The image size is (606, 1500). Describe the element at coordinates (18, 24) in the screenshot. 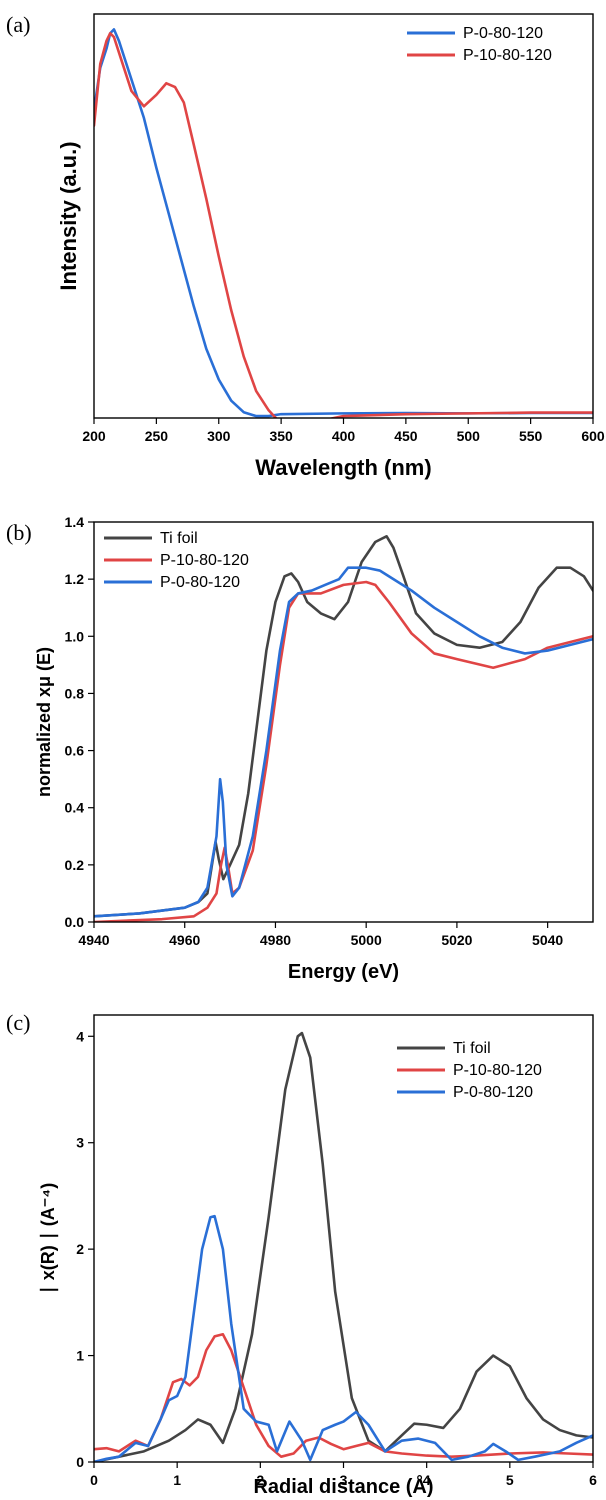

I see `panel-label: (a)` at that location.